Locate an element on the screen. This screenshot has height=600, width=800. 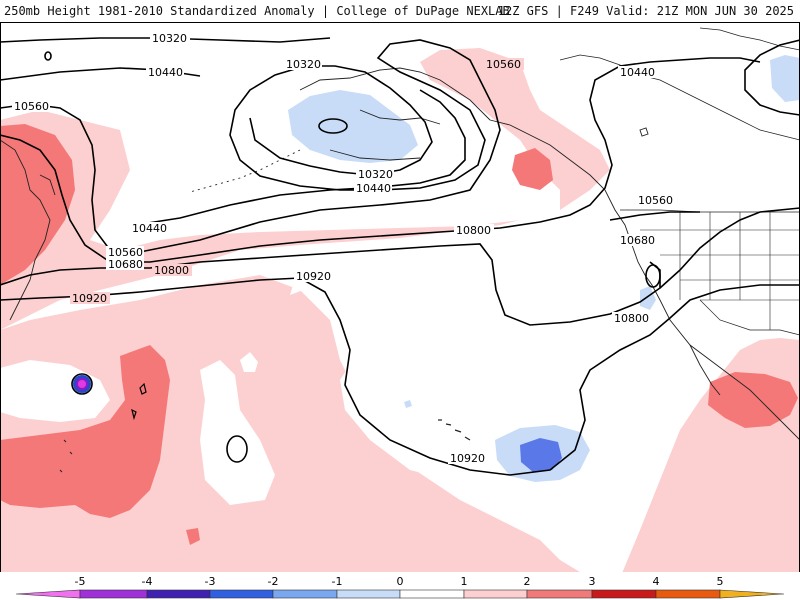
contour-label-10320-b: 10320 is located at coordinates (303, 64).